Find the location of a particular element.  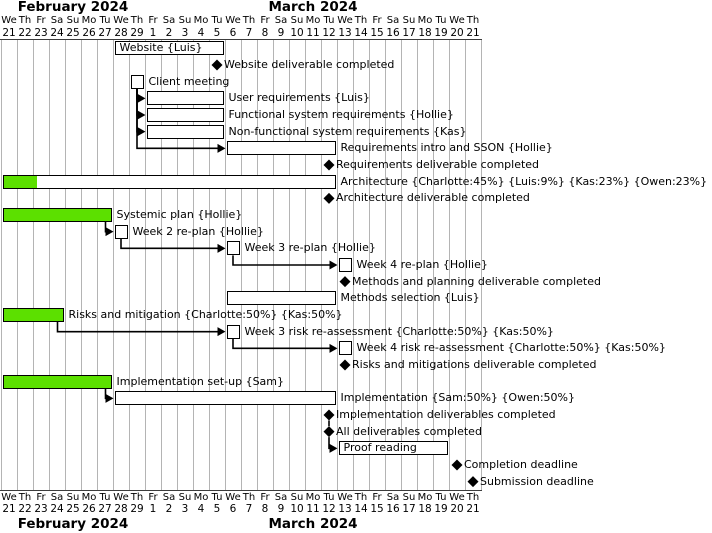

day-number-cell: 16 is located at coordinates (393, 509).